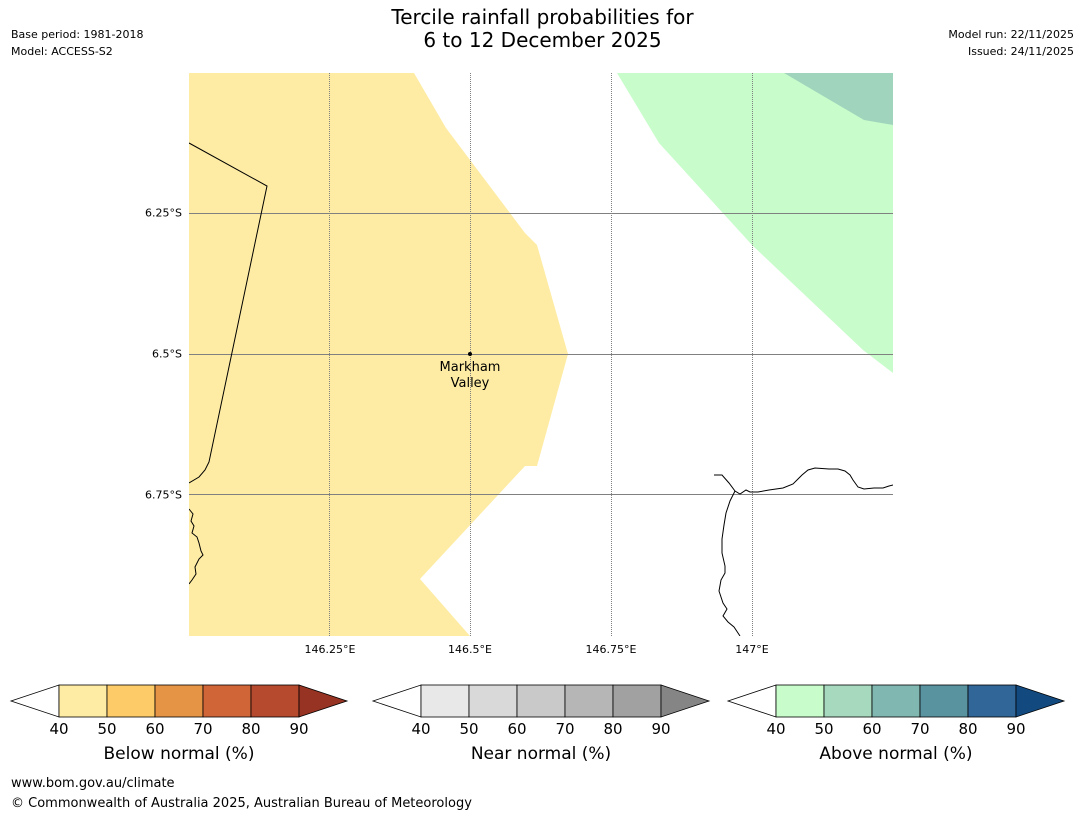  What do you see at coordinates (611, 649) in the screenshot?
I see `lon-label-146-75: 146.75°E` at bounding box center [611, 649].